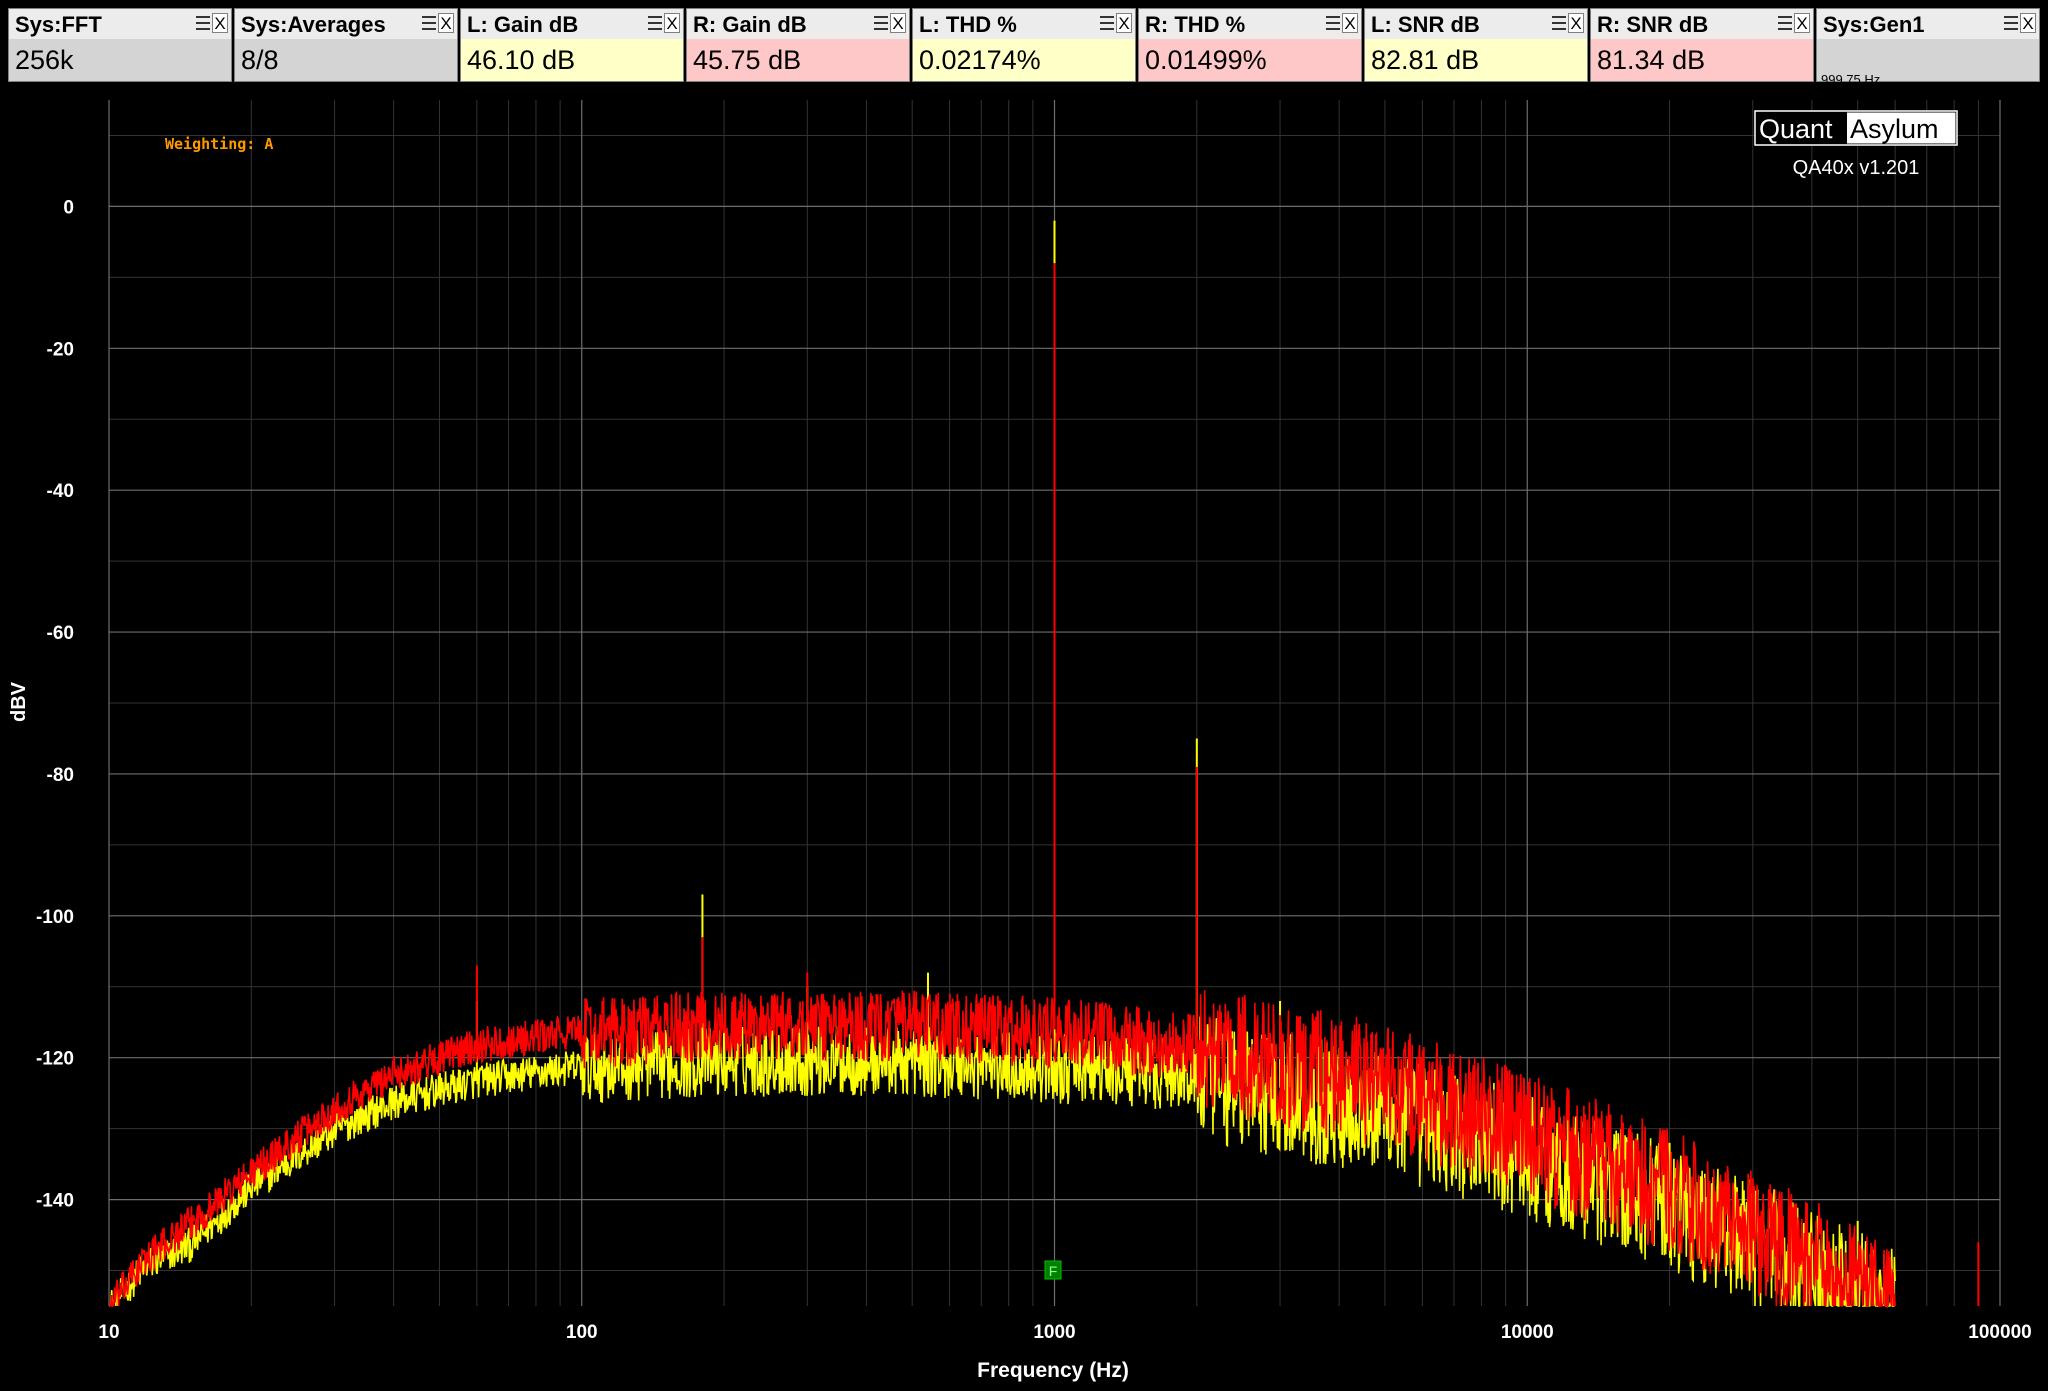 The height and width of the screenshot is (1391, 2048). What do you see at coordinates (1928, 71) in the screenshot?
I see `tile-value-area: 999.75 Hz-48.00 dBV / 3.981 mVrms` at bounding box center [1928, 71].